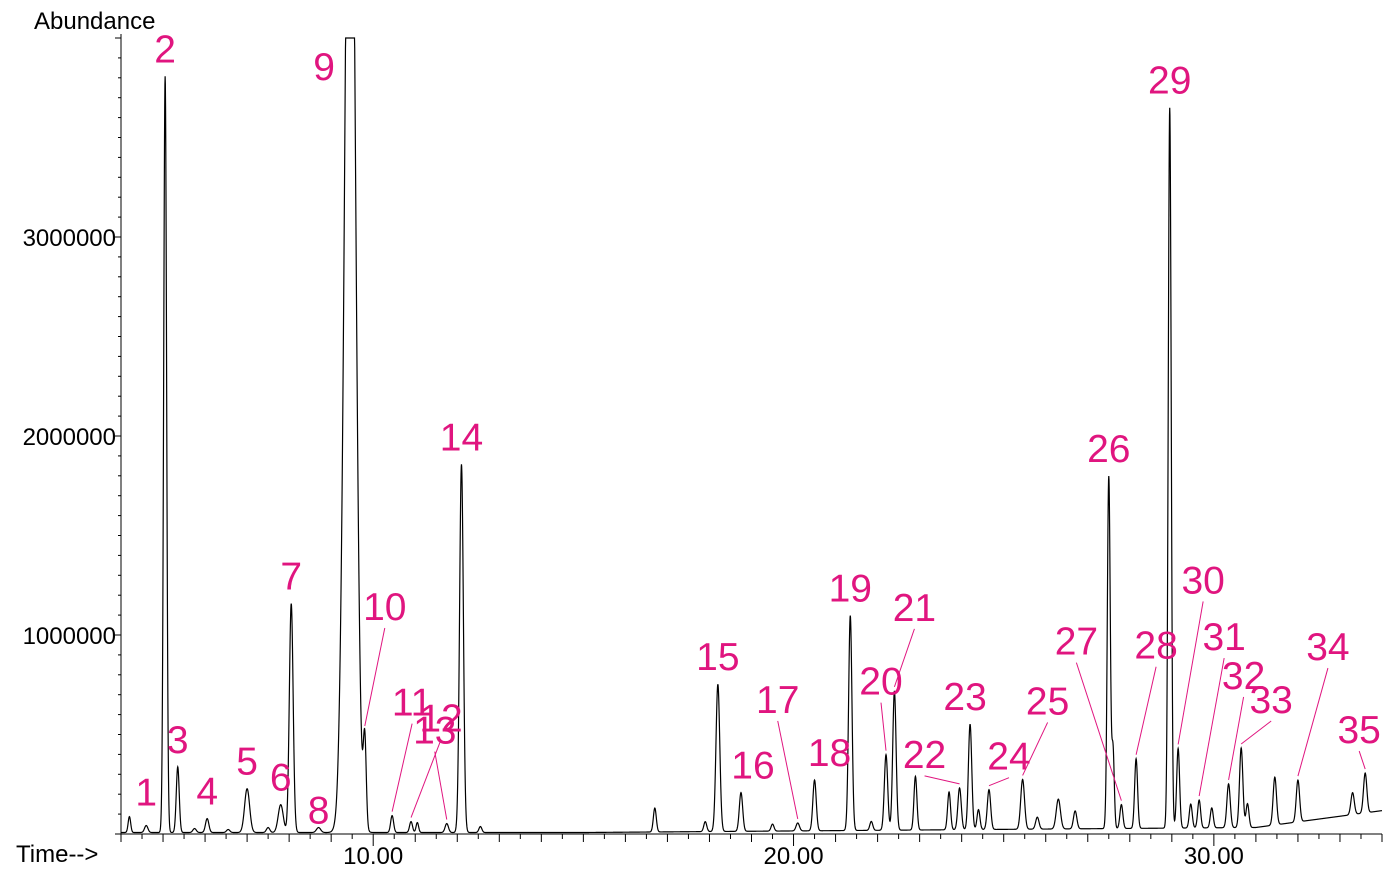  What do you see at coordinates (165, 49) in the screenshot?
I see `peak-label: 2` at bounding box center [165, 49].